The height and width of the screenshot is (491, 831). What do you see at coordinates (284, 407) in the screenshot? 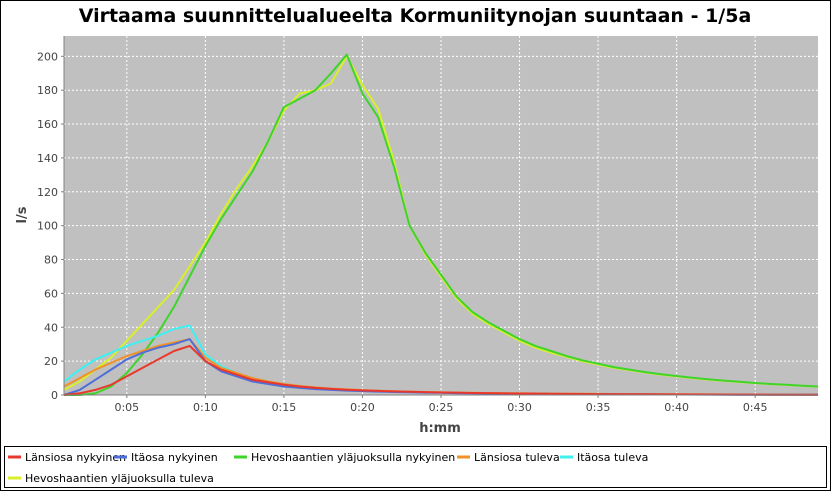
I see `x-tick-label: 0:15` at bounding box center [284, 407].